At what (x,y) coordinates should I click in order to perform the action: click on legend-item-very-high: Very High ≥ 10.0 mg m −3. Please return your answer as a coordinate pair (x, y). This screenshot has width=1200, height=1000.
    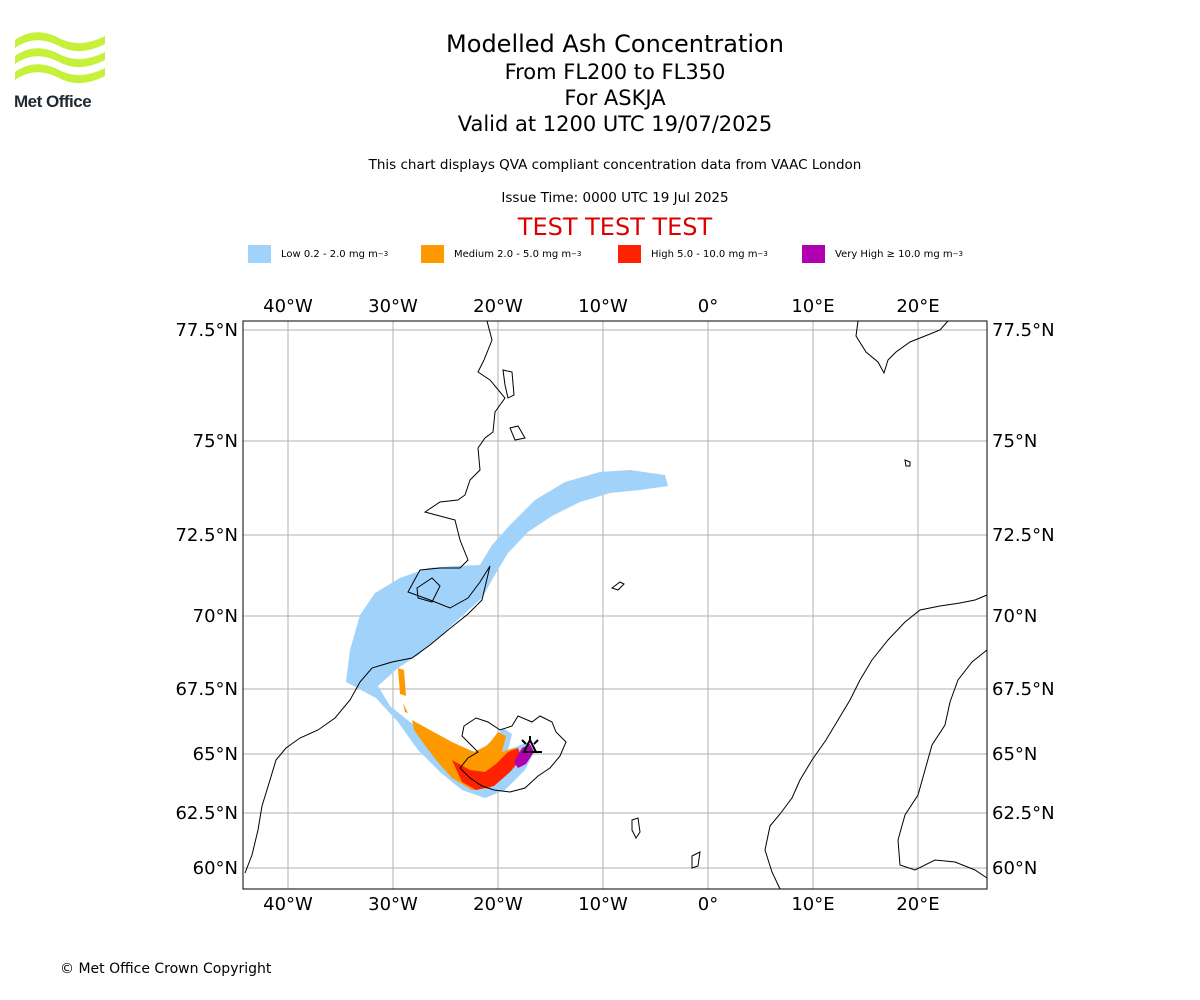
    Looking at the image, I should click on (882, 254).